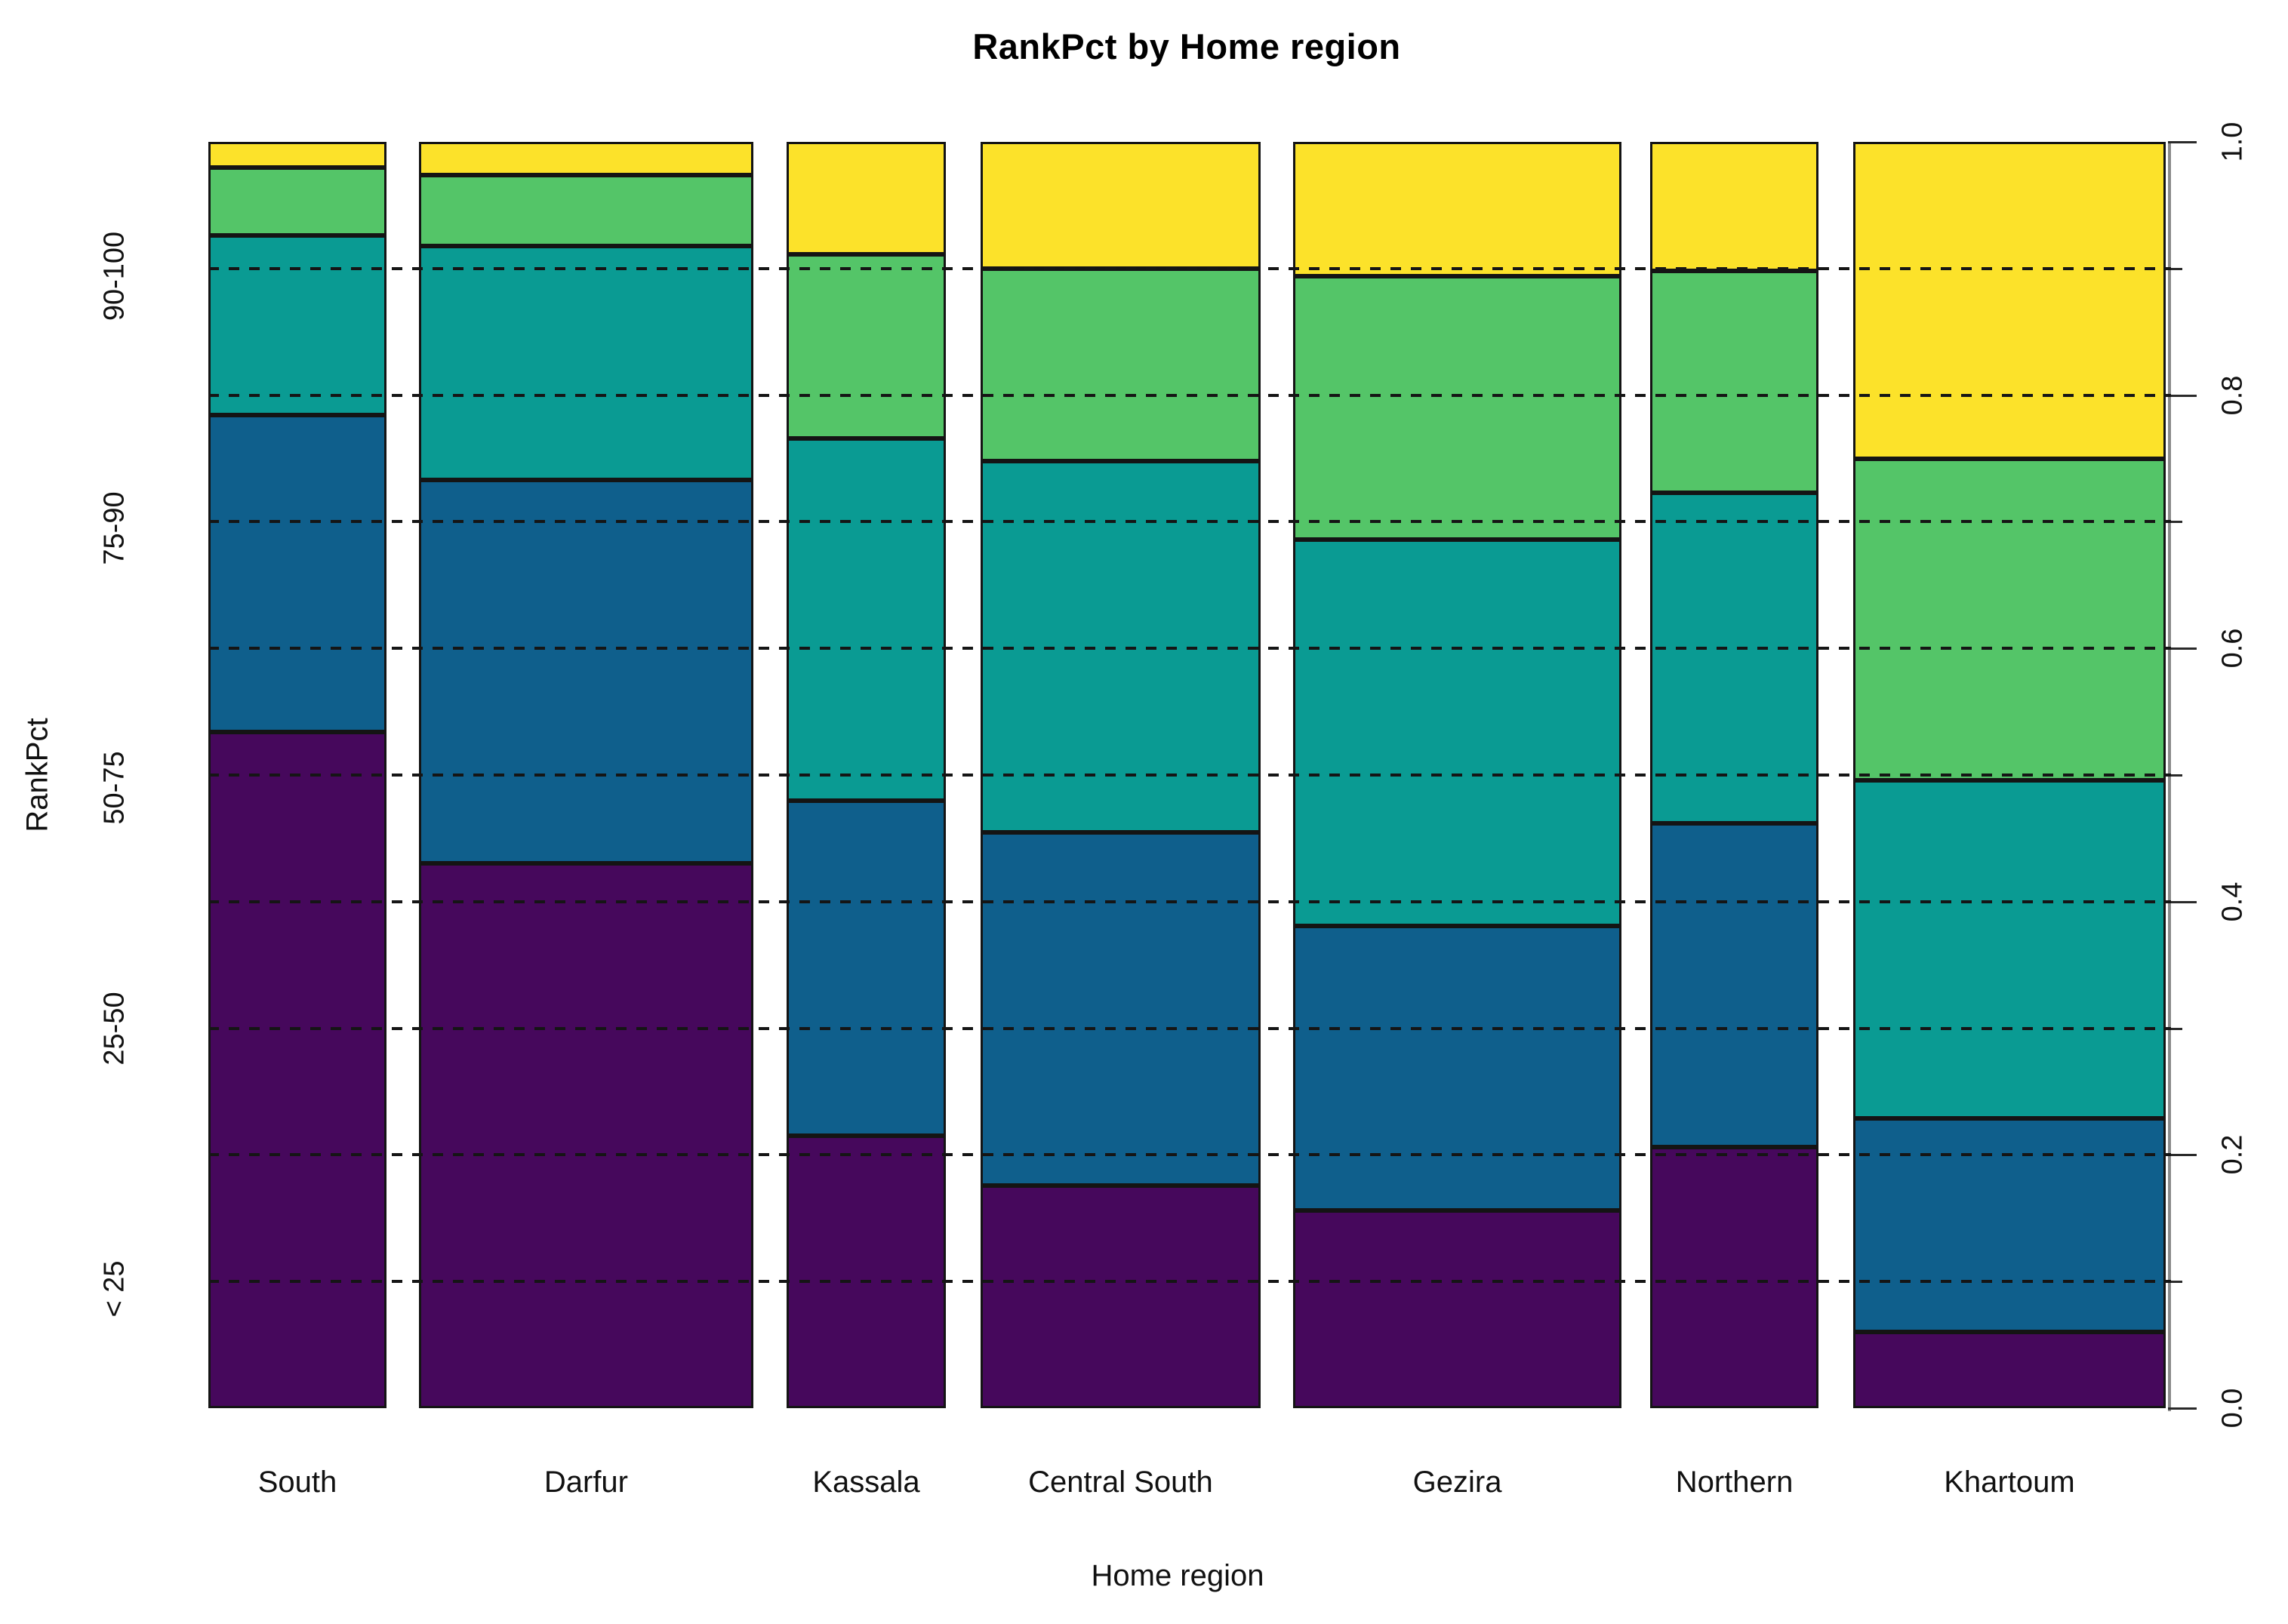 Image resolution: width=2288 pixels, height=1624 pixels. What do you see at coordinates (866, 1482) in the screenshot?
I see `x-axis-label-kassala: Kassala` at bounding box center [866, 1482].